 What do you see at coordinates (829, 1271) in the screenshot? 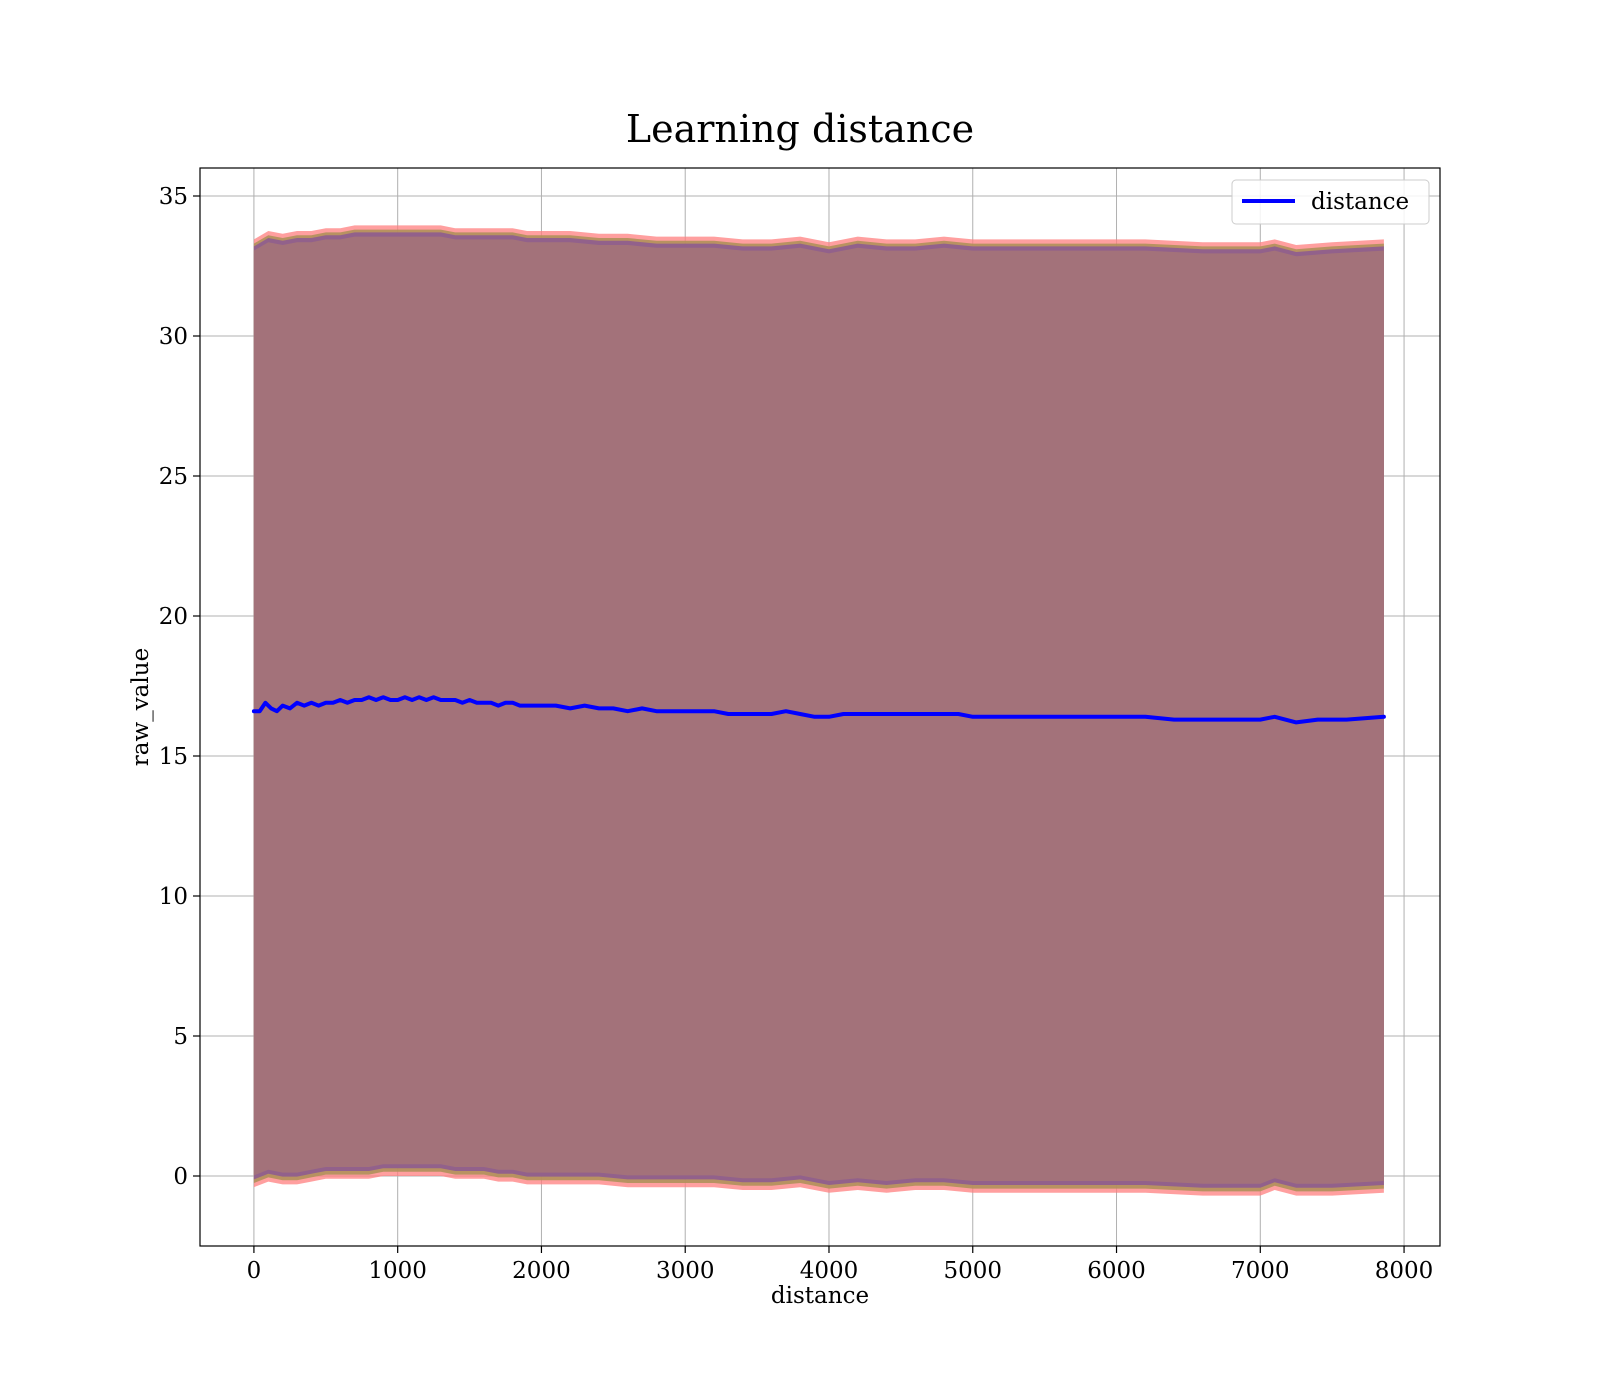
I see `x-tick-label: 4000` at bounding box center [829, 1271].